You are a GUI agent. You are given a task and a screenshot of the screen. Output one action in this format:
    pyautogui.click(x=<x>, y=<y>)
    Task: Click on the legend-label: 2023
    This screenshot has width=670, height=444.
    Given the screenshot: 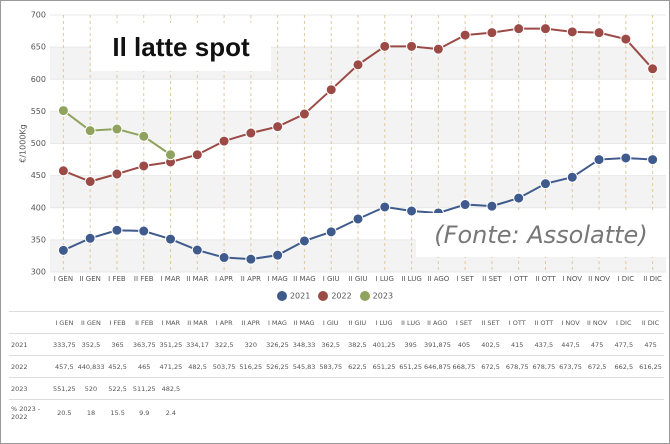 What is the action you would take?
    pyautogui.click(x=383, y=296)
    